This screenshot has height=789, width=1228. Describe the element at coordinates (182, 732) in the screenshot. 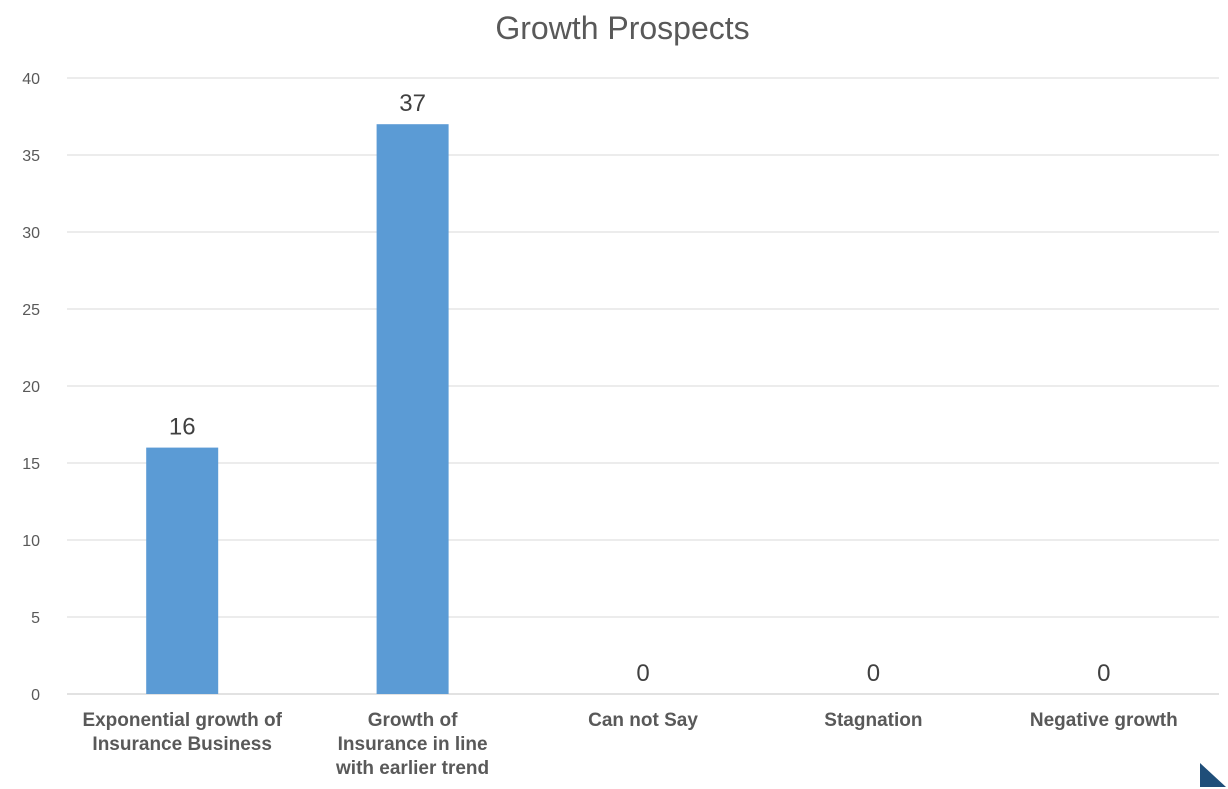

I see `x-category-label: Exponential growth of Insurance Business` at that location.